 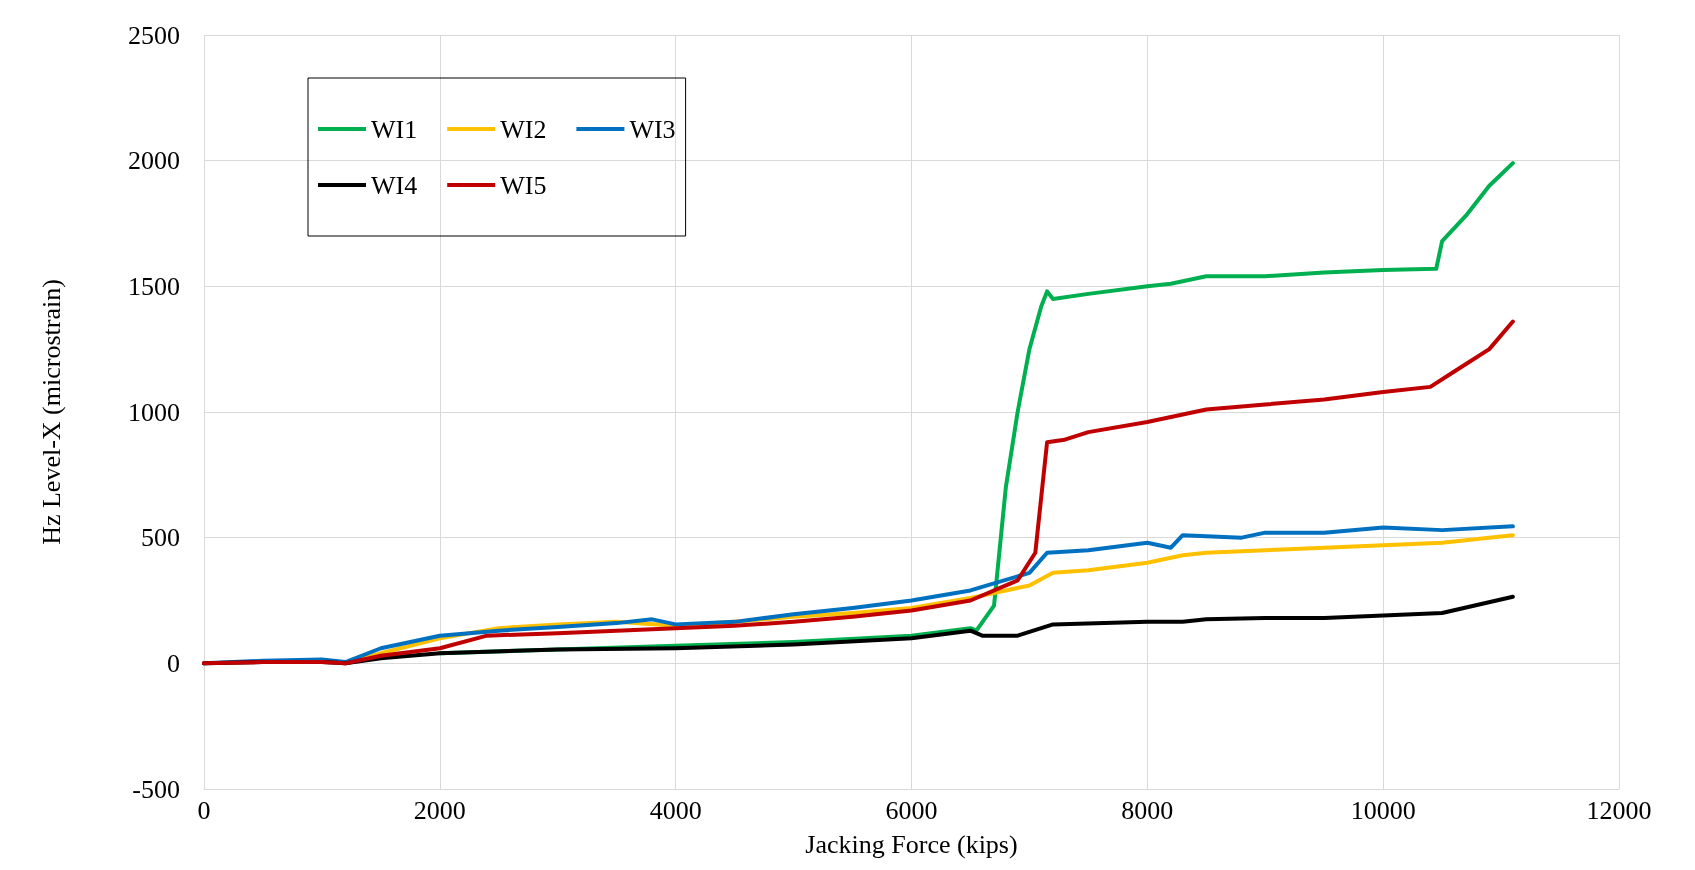 What do you see at coordinates (1383, 810) in the screenshot?
I see `x-tick-label: 10000` at bounding box center [1383, 810].